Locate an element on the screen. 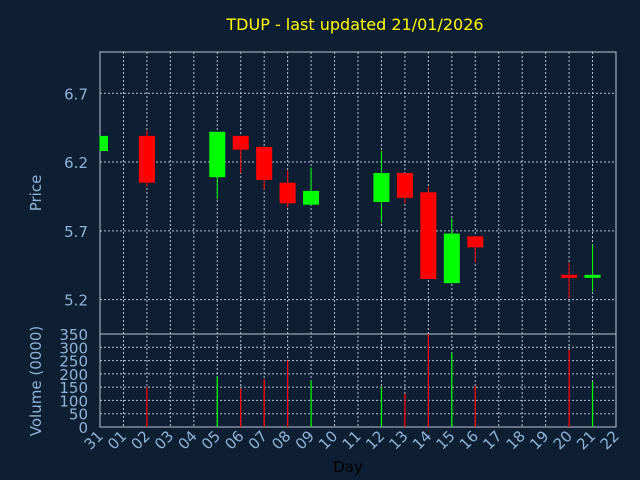  price-axis-label: Price is located at coordinates (36, 193).